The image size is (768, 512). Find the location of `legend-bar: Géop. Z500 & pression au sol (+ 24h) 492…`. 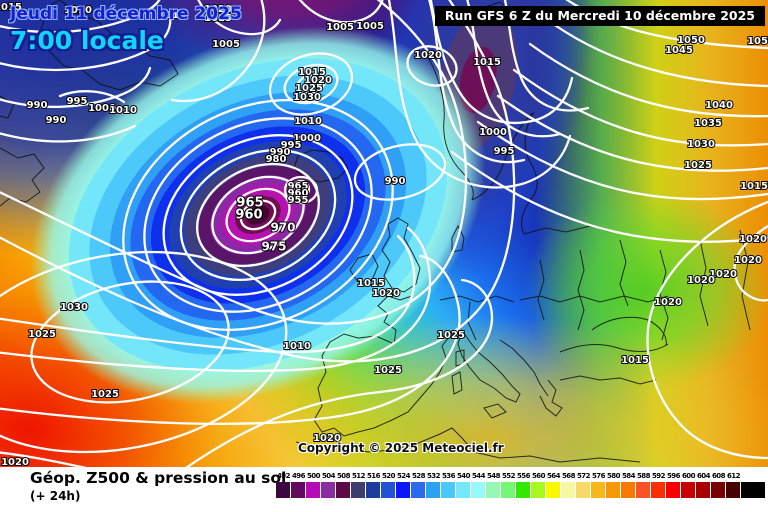

legend-bar: Géop. Z500 & pression au sol (+ 24h) 492… is located at coordinates (384, 489).